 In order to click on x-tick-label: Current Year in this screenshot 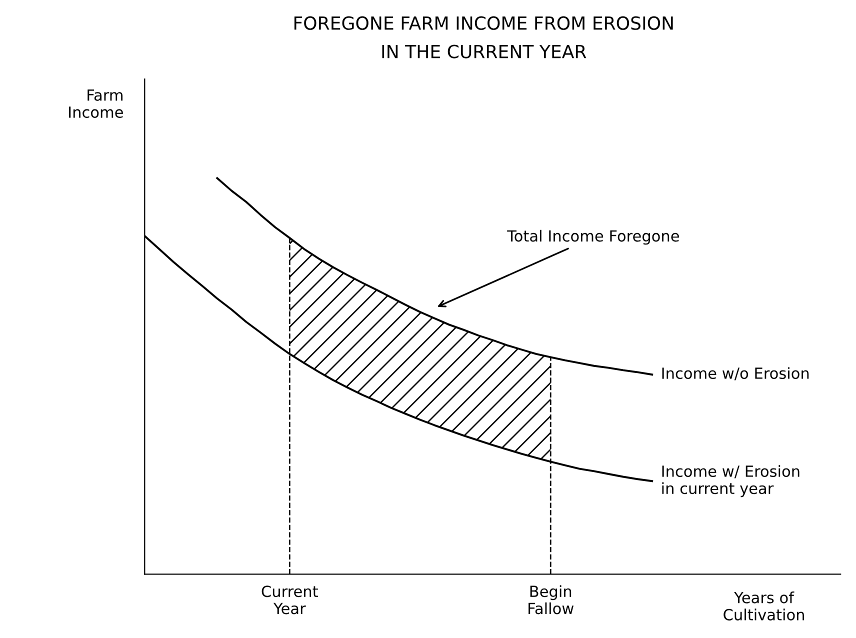, I will do `click(290, 600)`.